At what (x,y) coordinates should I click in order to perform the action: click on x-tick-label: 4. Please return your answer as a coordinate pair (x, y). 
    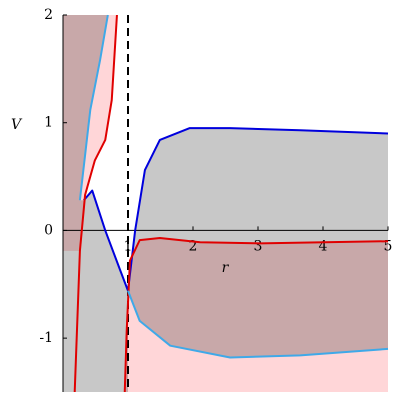
    Looking at the image, I should click on (323, 246).